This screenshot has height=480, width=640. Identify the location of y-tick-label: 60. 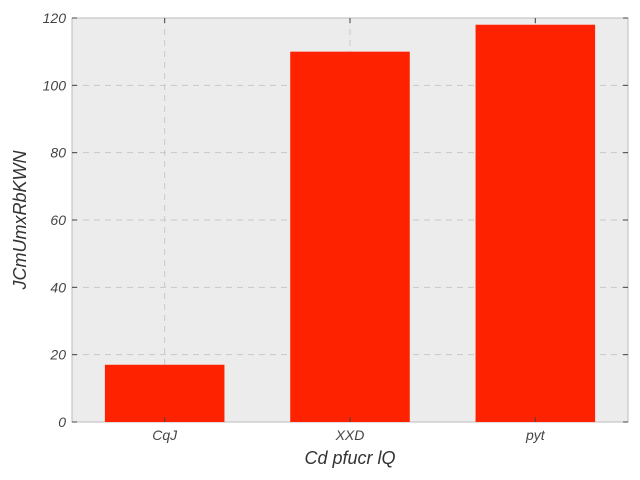
(58, 220).